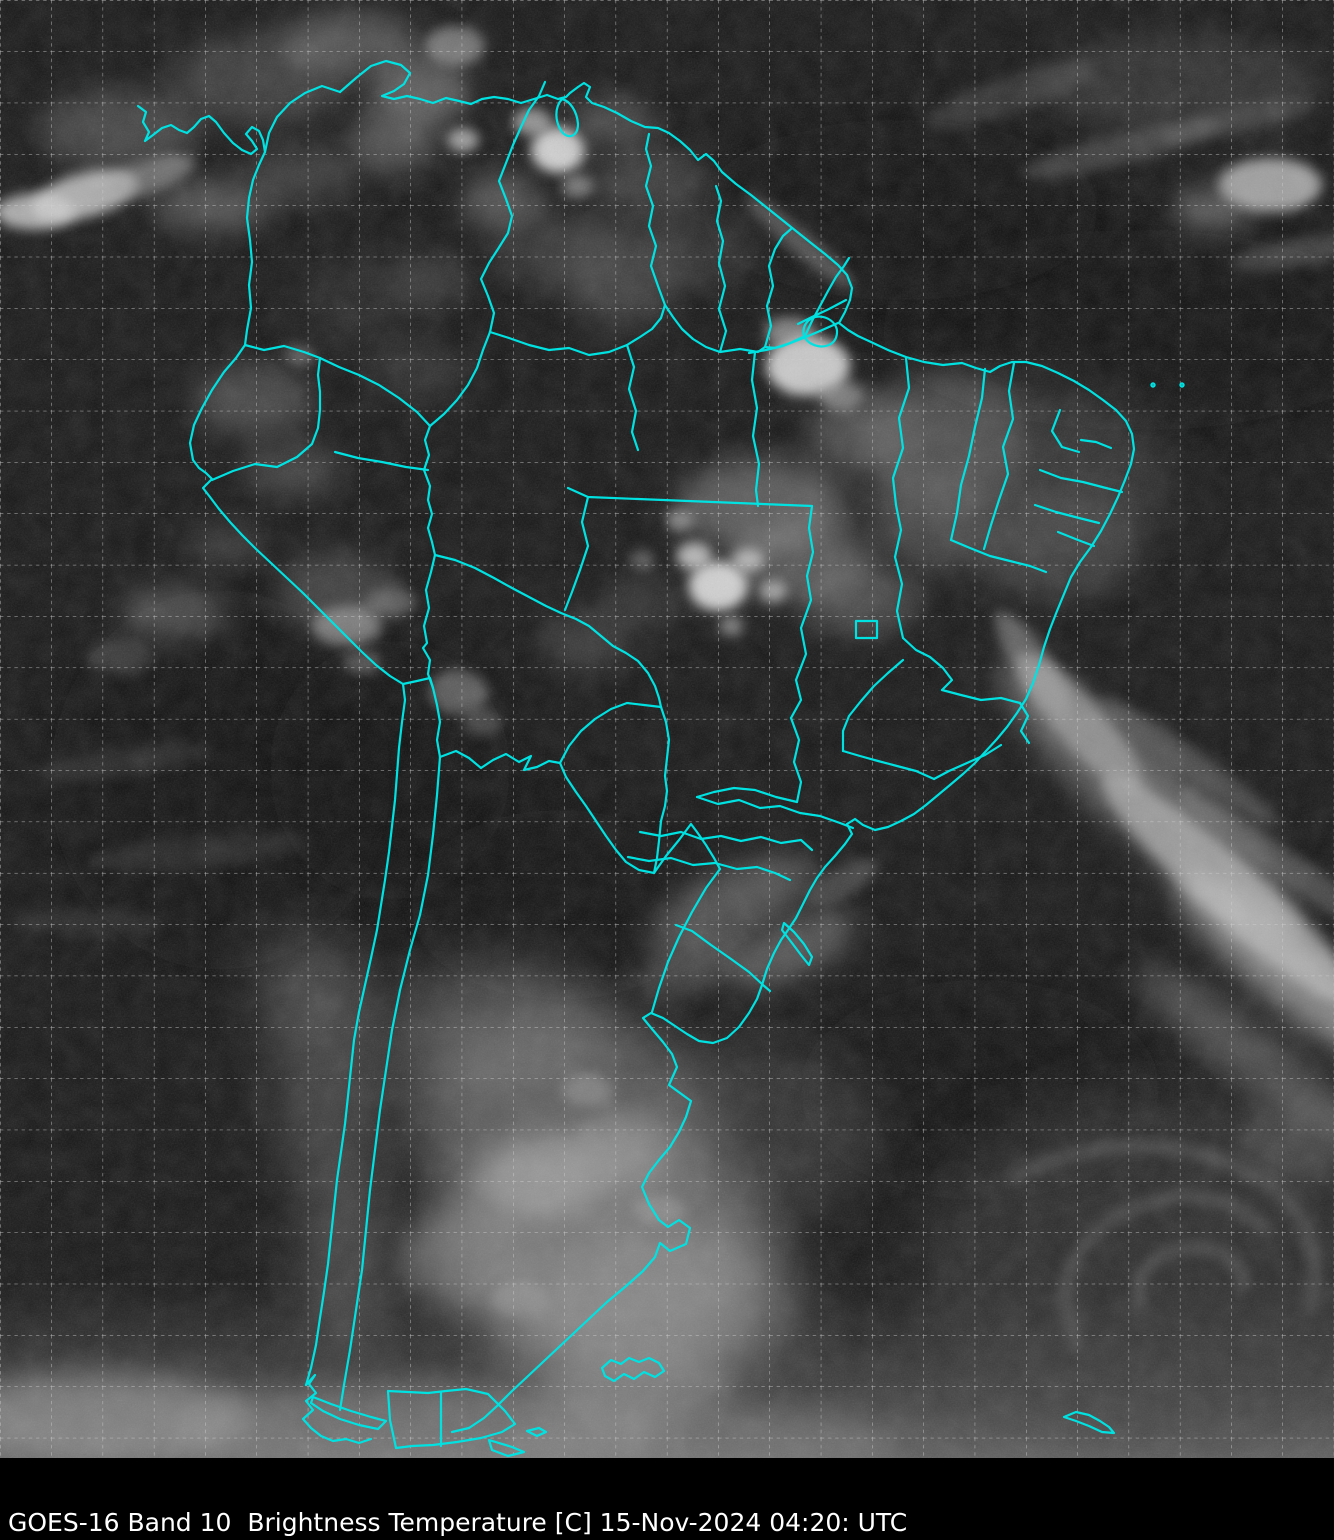 The height and width of the screenshot is (1540, 1334). What do you see at coordinates (610, 733) in the screenshot?
I see `border-bolivia-paraguay` at bounding box center [610, 733].